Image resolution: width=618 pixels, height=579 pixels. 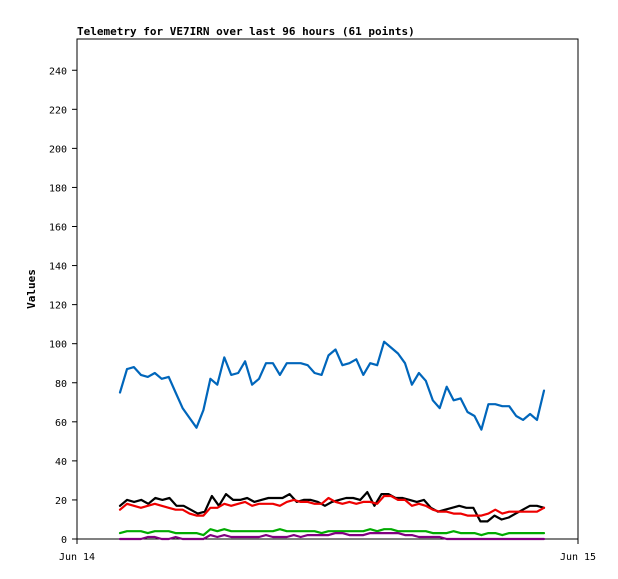 I want to click on y-tick-label: 40, so click(x=61, y=462).